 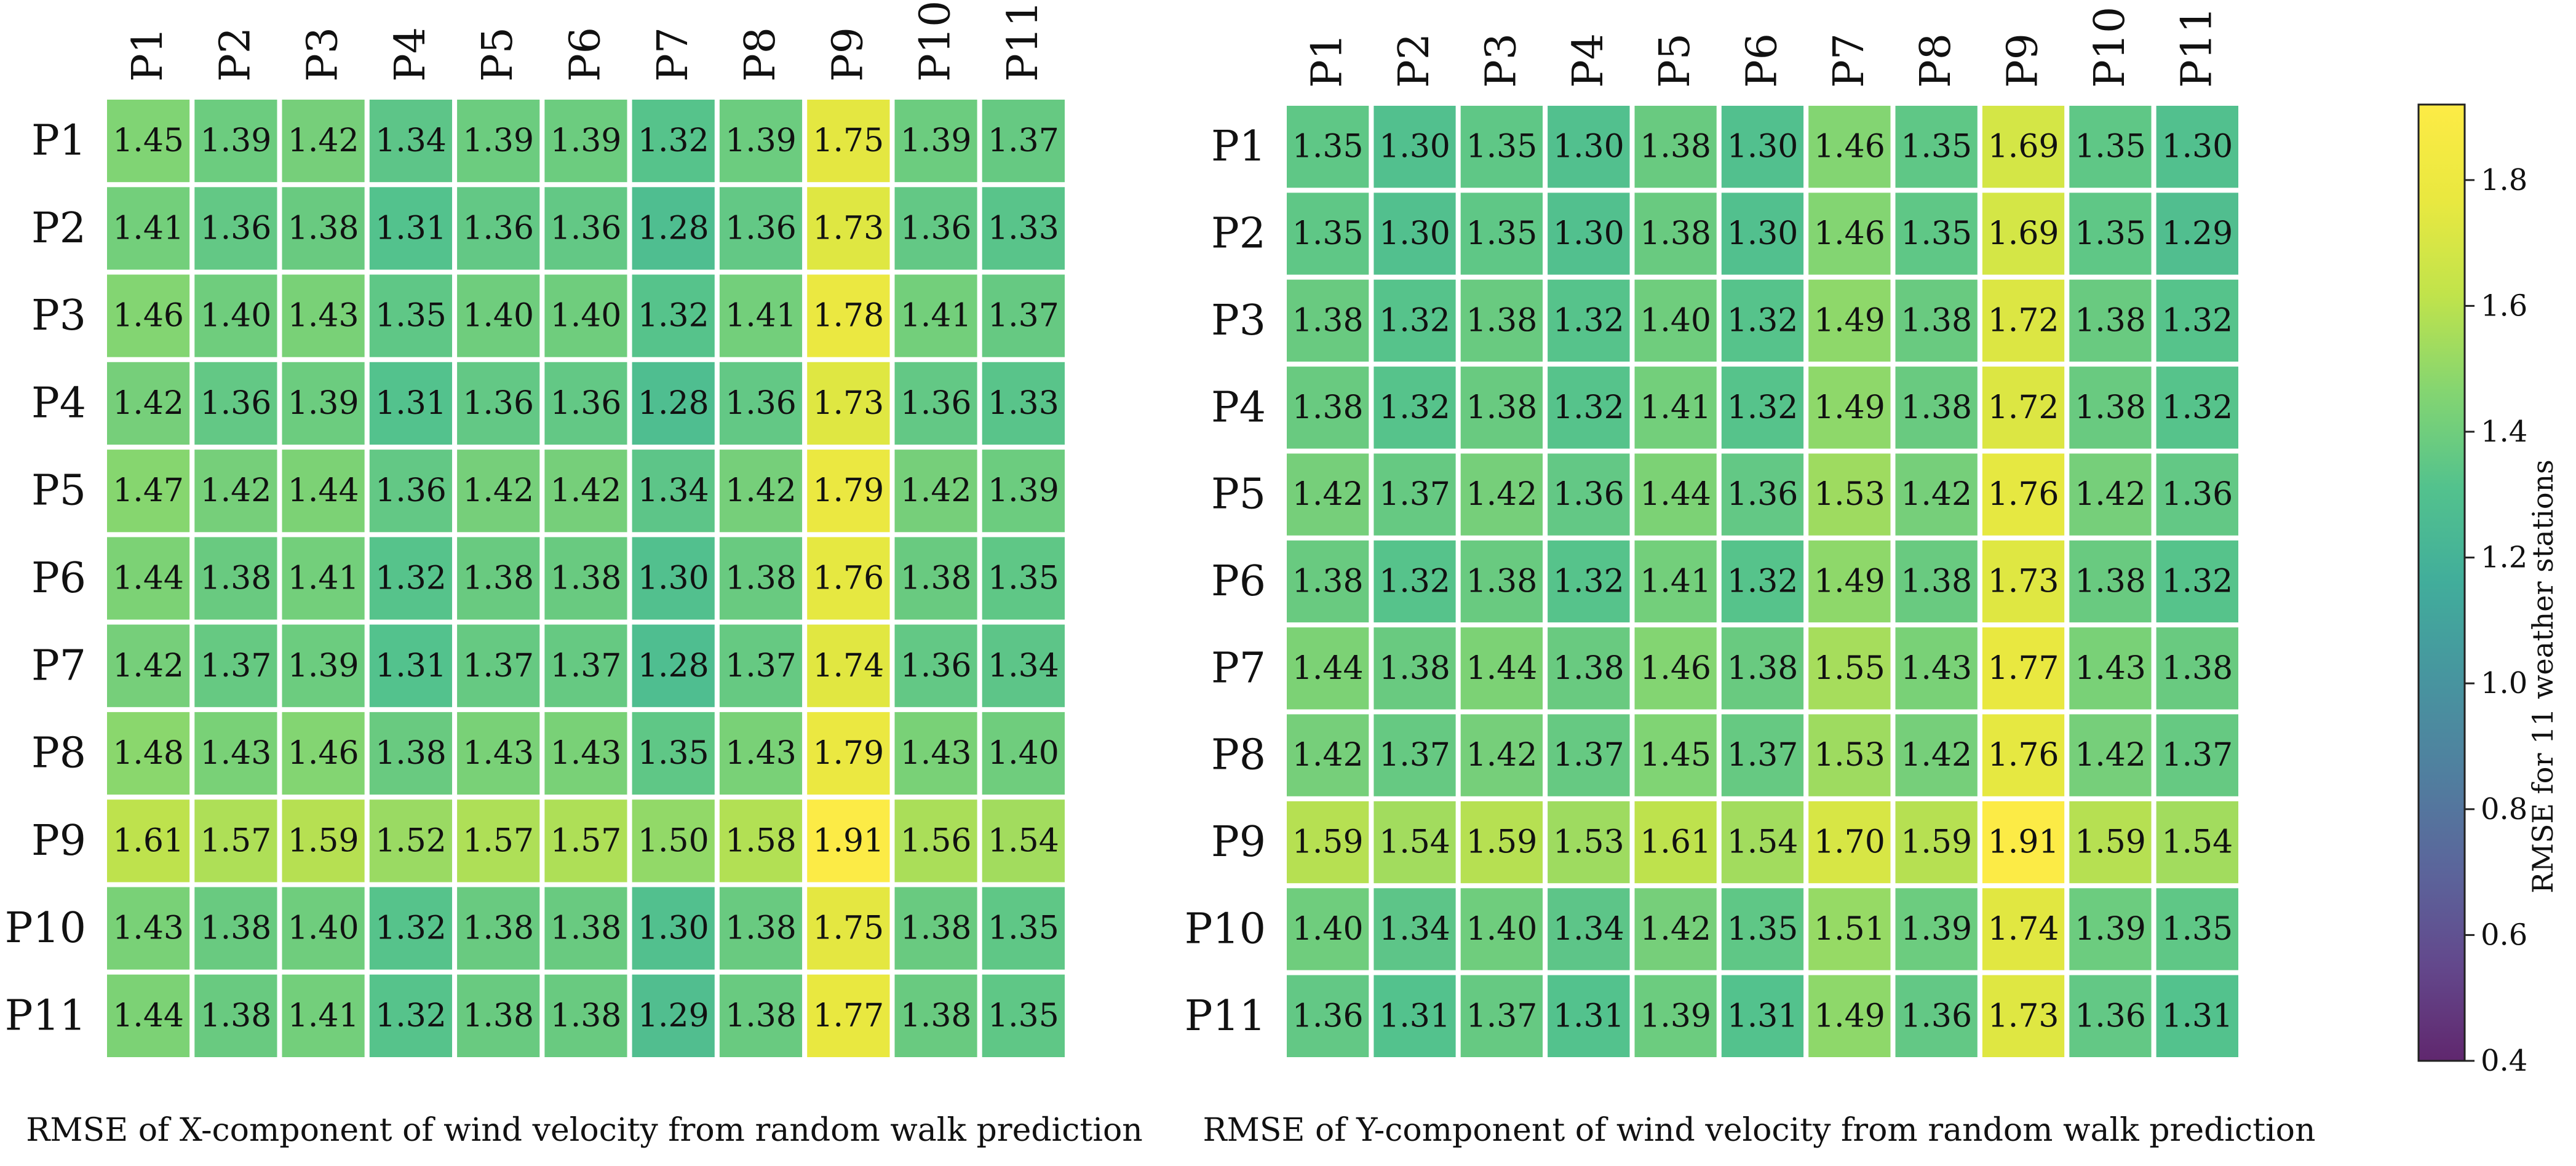 What do you see at coordinates (323, 578) in the screenshot?
I see `heatmap-x-cell-label: 1.41` at bounding box center [323, 578].